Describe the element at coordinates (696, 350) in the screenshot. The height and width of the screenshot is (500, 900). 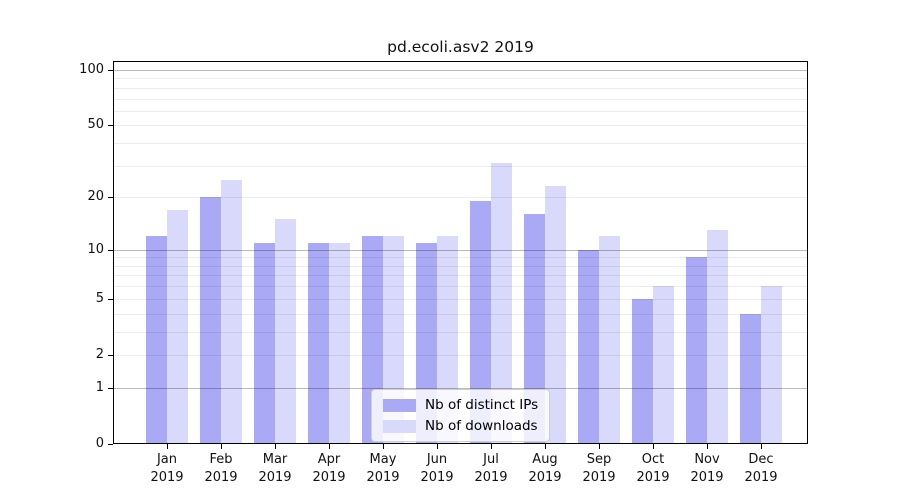
I see `bar-ips-nov` at that location.